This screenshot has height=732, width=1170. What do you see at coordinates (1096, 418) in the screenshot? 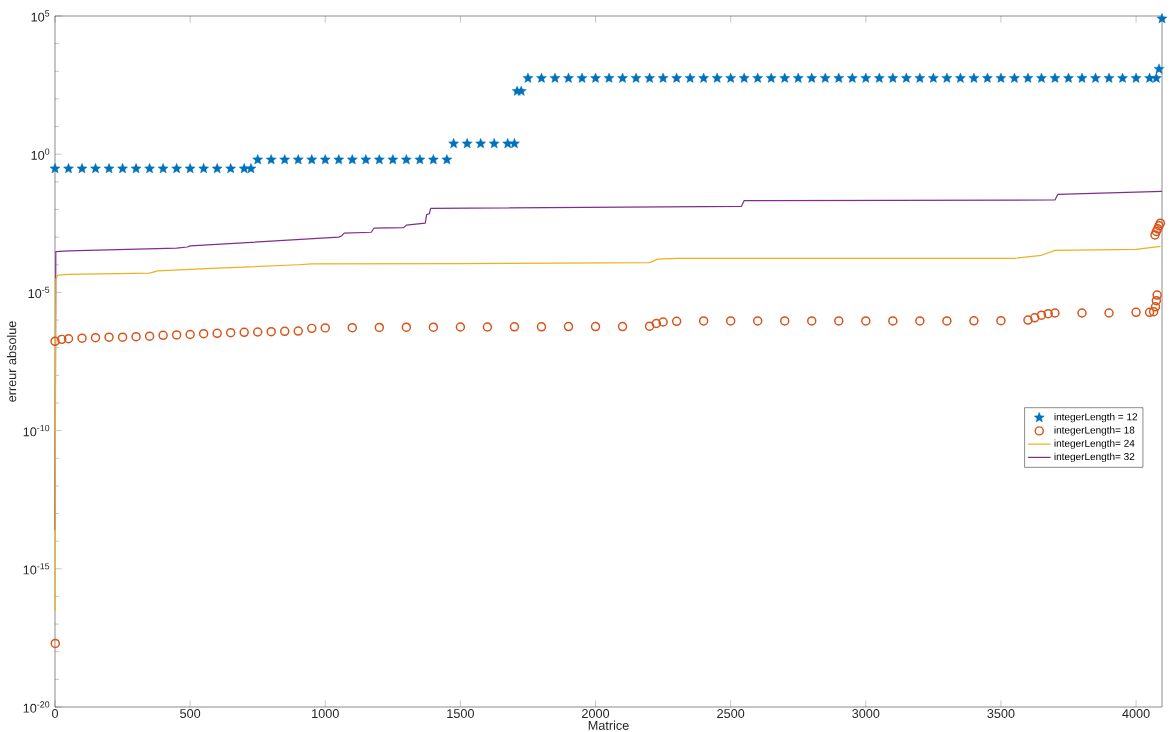
I see `legend-label: integerLength = 12` at bounding box center [1096, 418].